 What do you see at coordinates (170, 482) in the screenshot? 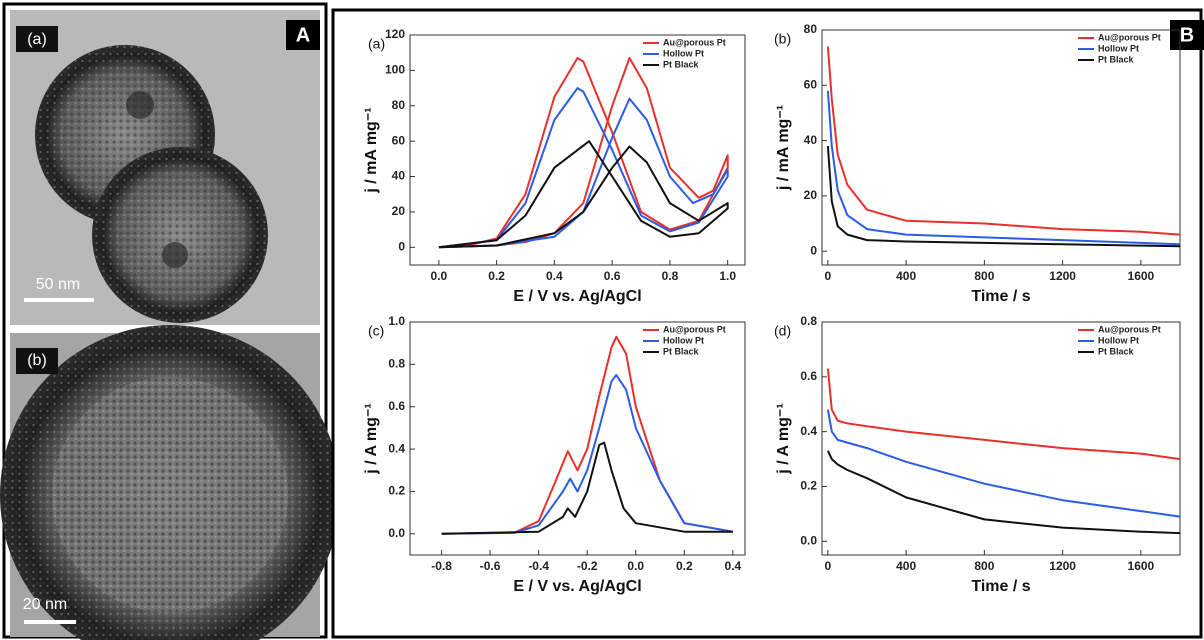
I see `micrograph-bottom: (b) 20 nm` at bounding box center [170, 482].